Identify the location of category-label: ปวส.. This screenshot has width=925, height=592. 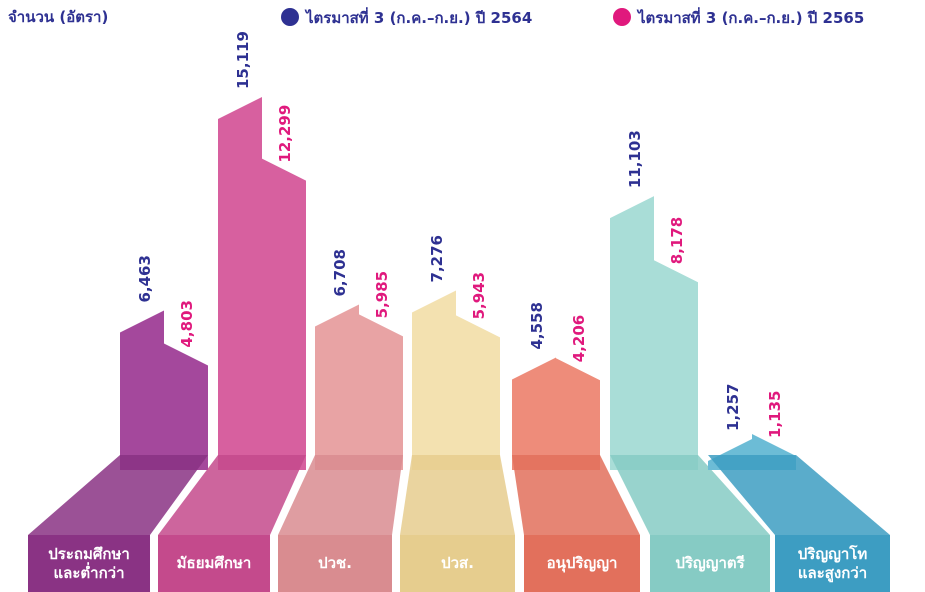
(457, 563).